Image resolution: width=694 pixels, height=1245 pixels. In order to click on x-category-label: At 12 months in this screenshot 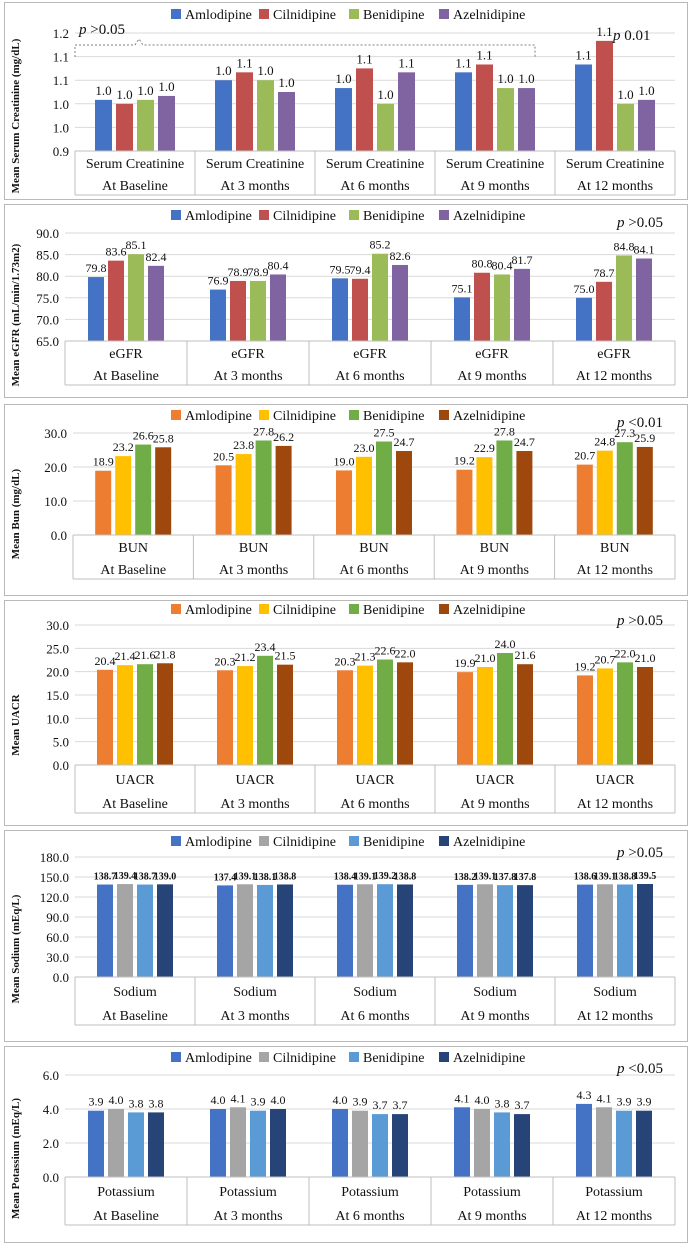, I will do `click(615, 570)`.